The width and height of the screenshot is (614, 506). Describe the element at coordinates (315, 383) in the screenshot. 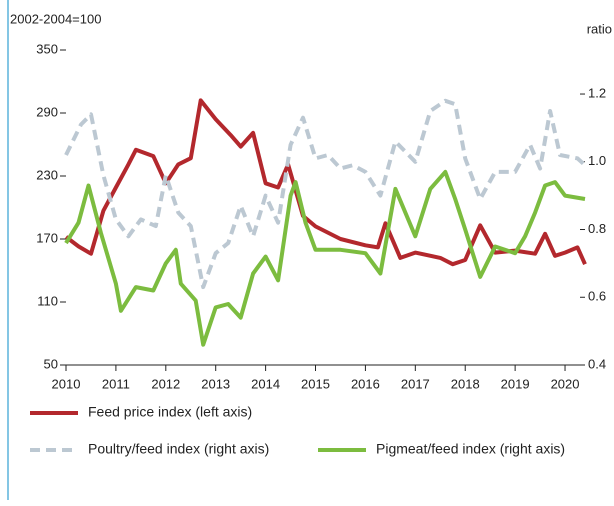

I see `x-tick-label: 2015` at that location.